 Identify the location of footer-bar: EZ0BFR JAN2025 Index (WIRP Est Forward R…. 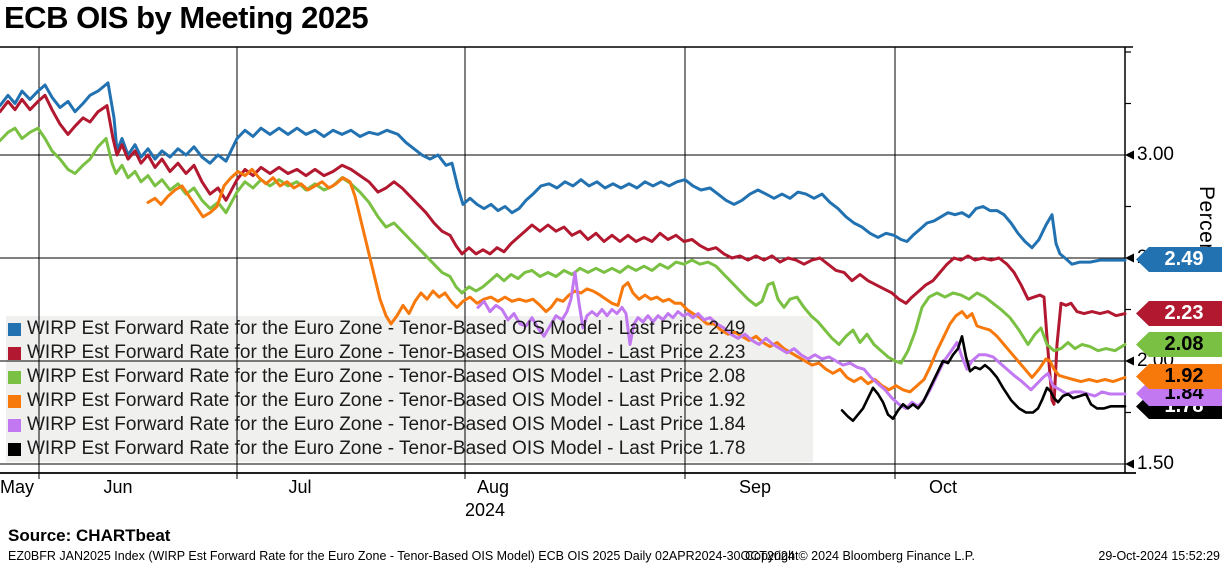
(612, 557).